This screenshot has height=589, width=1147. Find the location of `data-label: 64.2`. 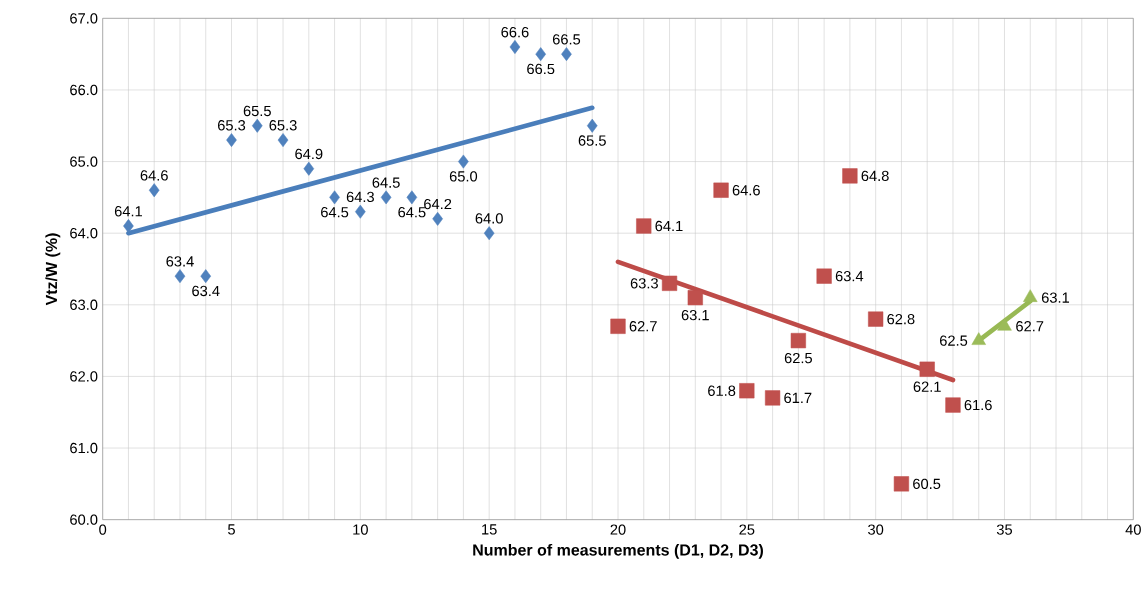

data-label: 64.2 is located at coordinates (438, 204).